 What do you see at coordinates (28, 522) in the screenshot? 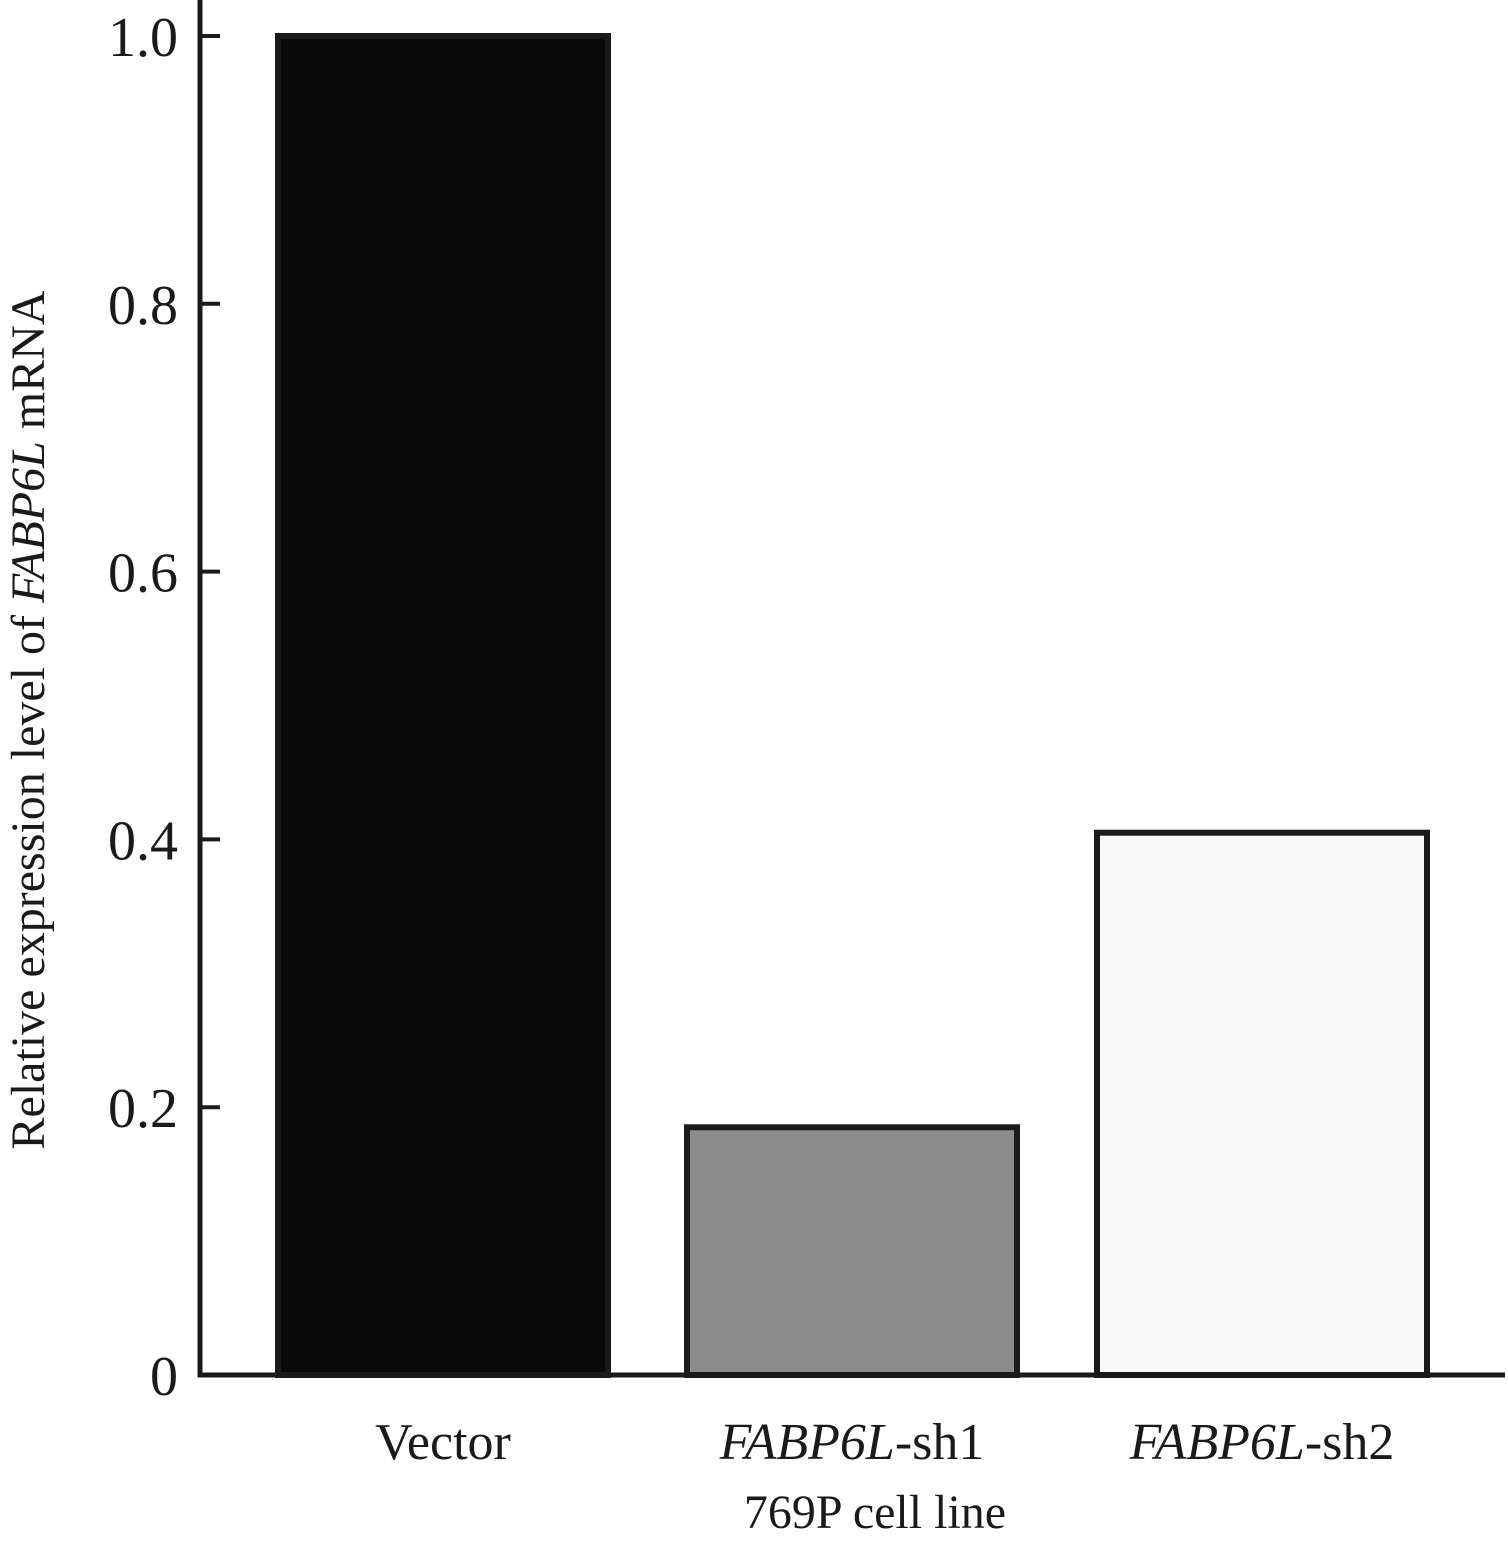
I see `y-axis-label-gene: FABP6L` at bounding box center [28, 522].